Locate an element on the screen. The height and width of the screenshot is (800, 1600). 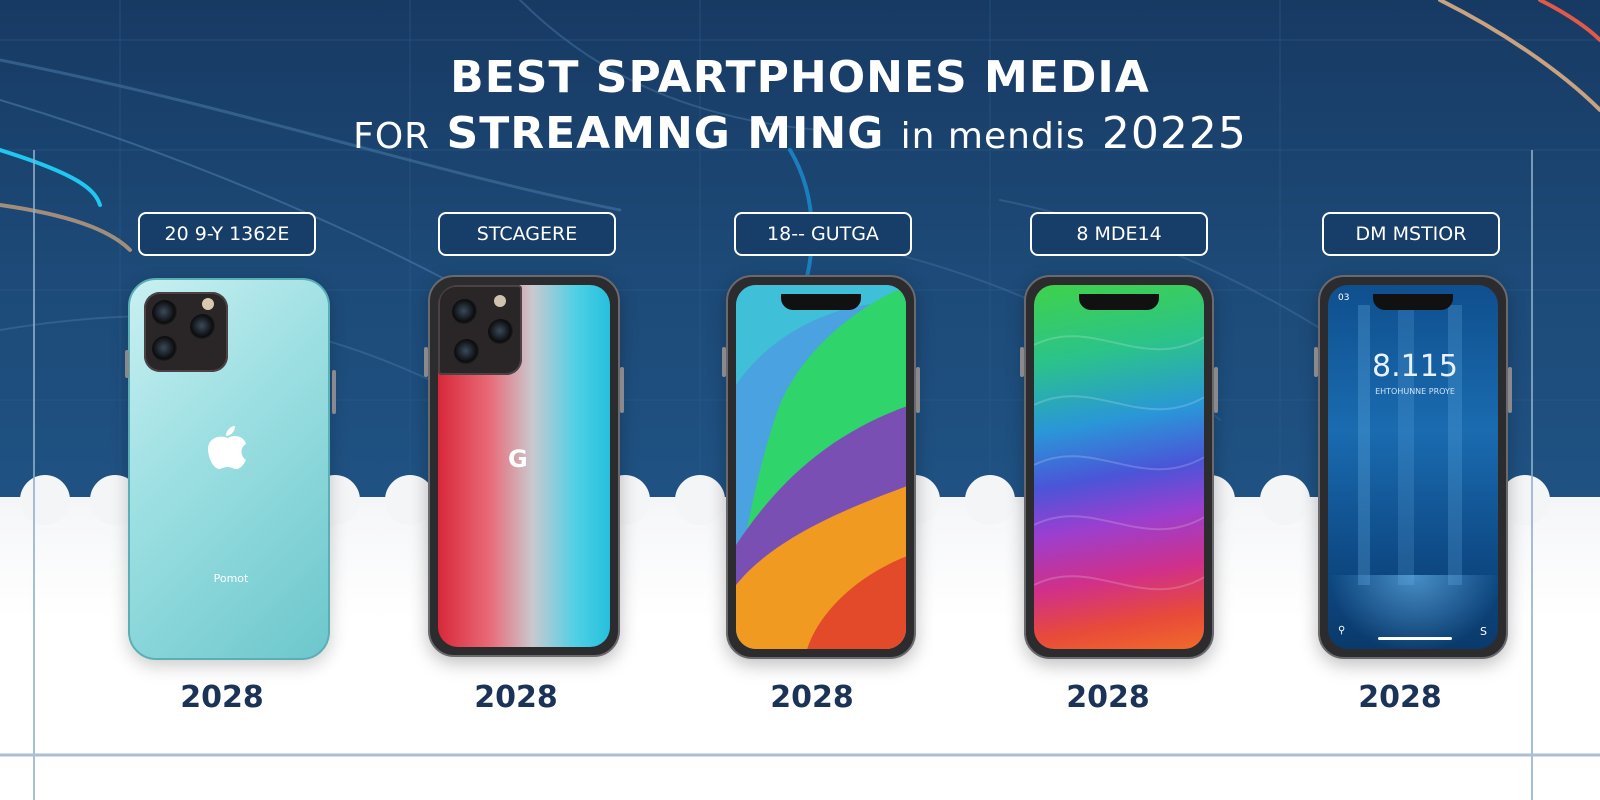
home-indicator is located at coordinates (1415, 638).